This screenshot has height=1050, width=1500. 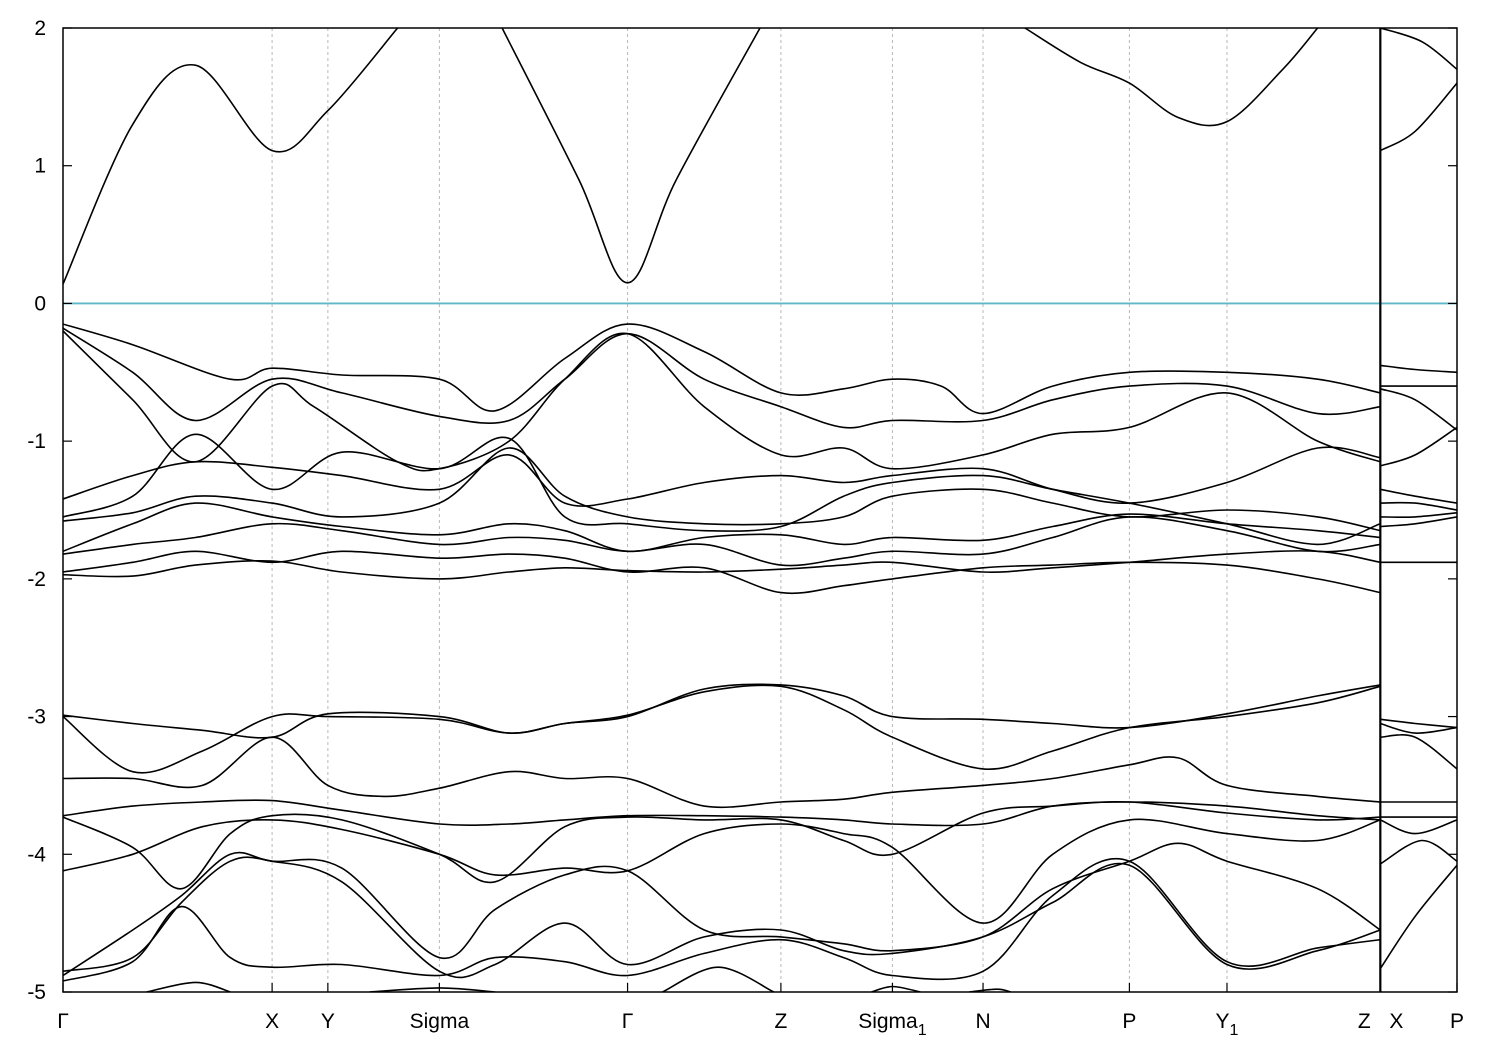 I want to click on y-tick-label: -3, so click(x=36, y=717).